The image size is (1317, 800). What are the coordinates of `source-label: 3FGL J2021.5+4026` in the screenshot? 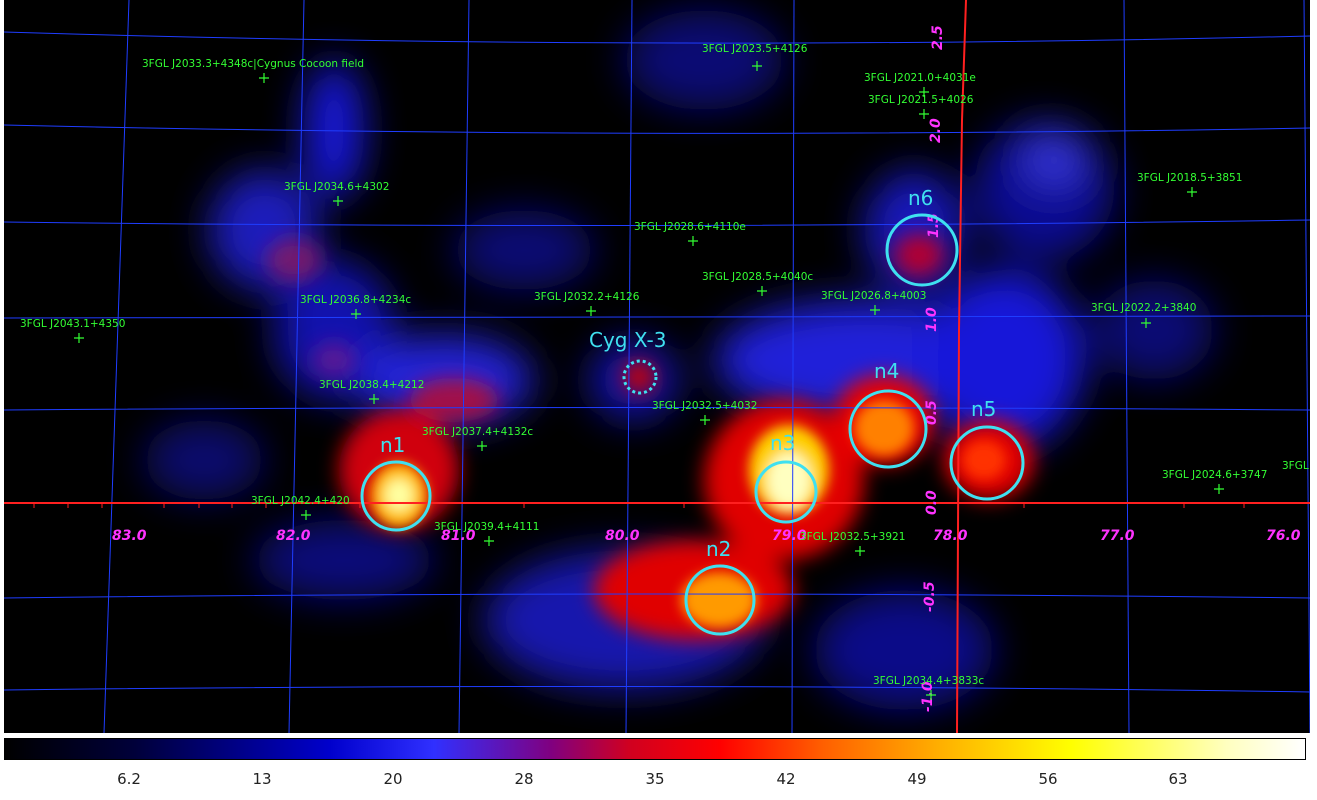 It's located at (921, 100).